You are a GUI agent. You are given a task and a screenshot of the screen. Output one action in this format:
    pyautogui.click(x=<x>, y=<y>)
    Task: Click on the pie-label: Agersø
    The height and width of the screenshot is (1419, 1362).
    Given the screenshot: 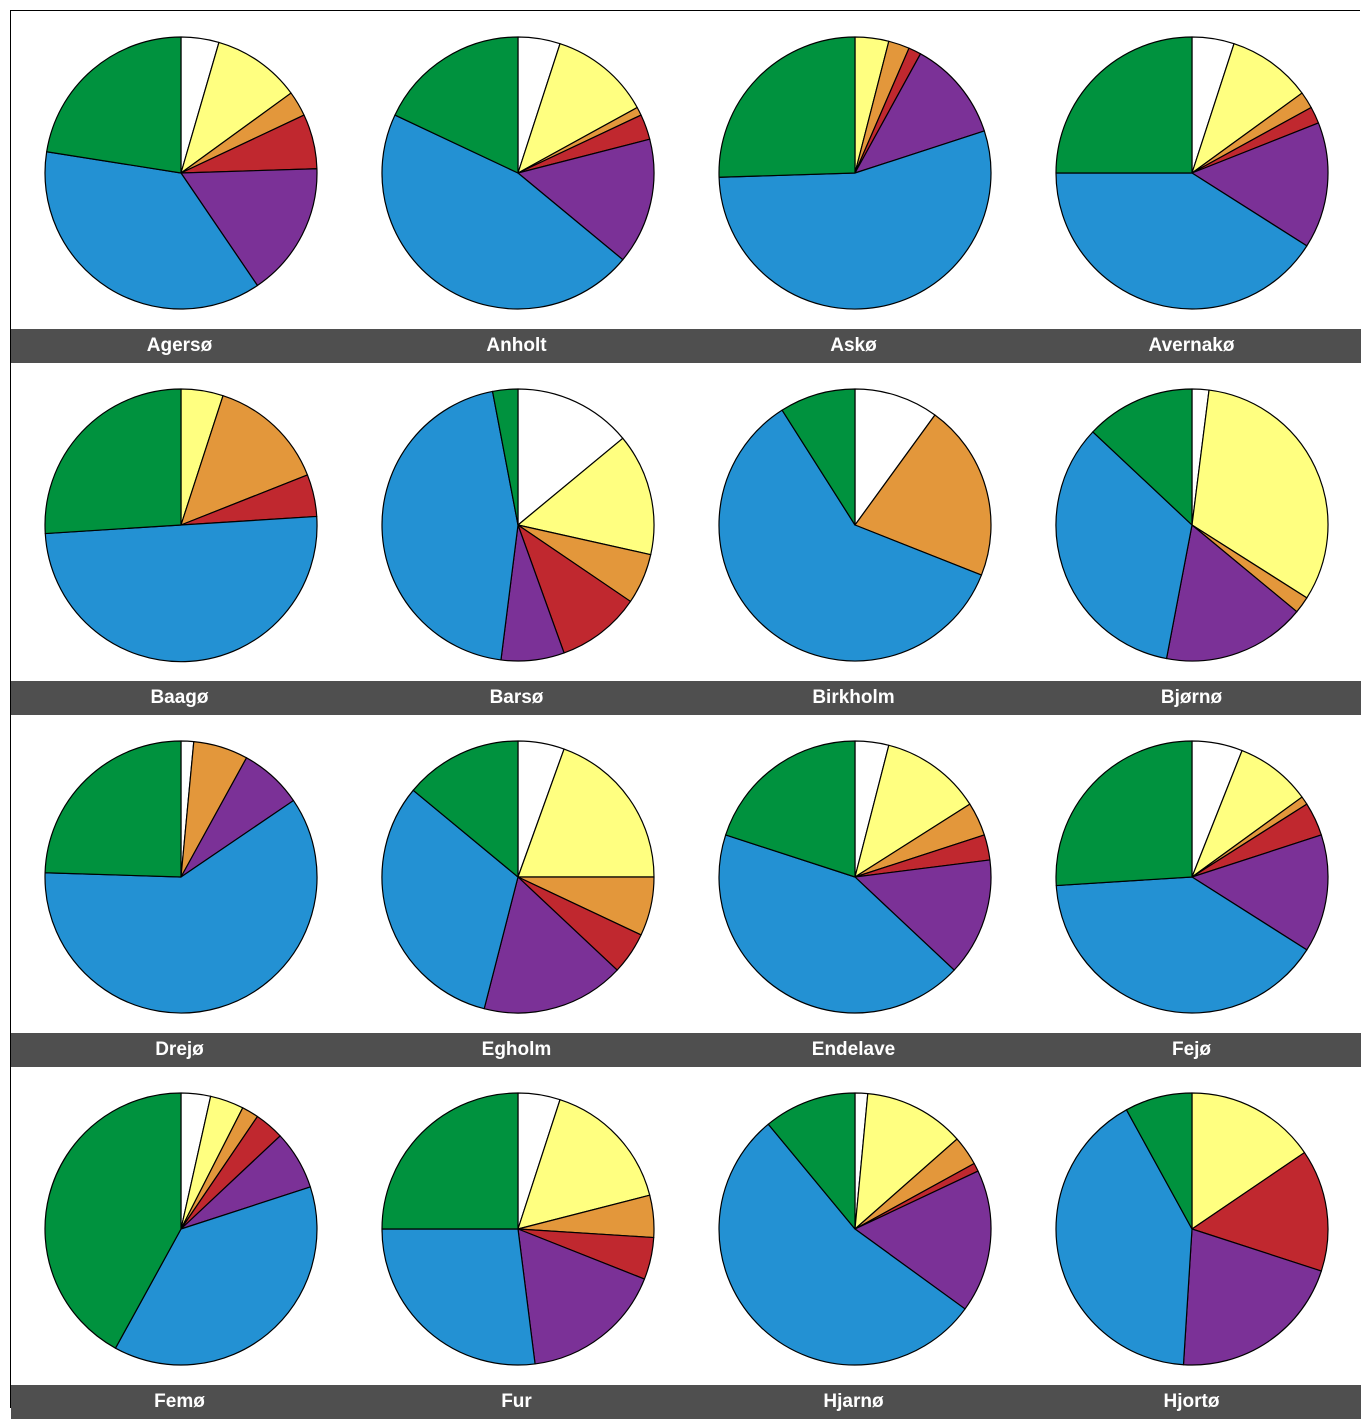 What is the action you would take?
    pyautogui.click(x=179, y=346)
    